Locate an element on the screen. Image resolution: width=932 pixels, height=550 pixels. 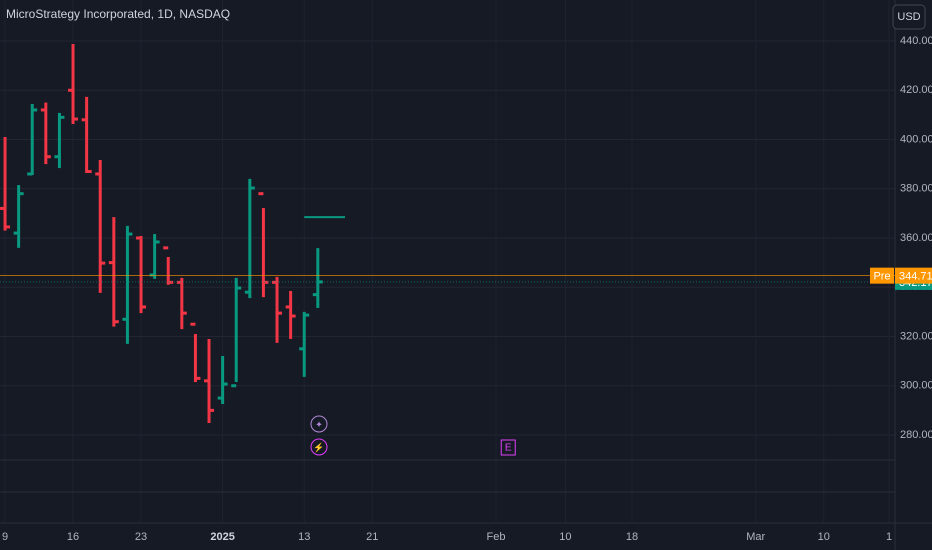
x-tick-label: 13 is located at coordinates (304, 537).